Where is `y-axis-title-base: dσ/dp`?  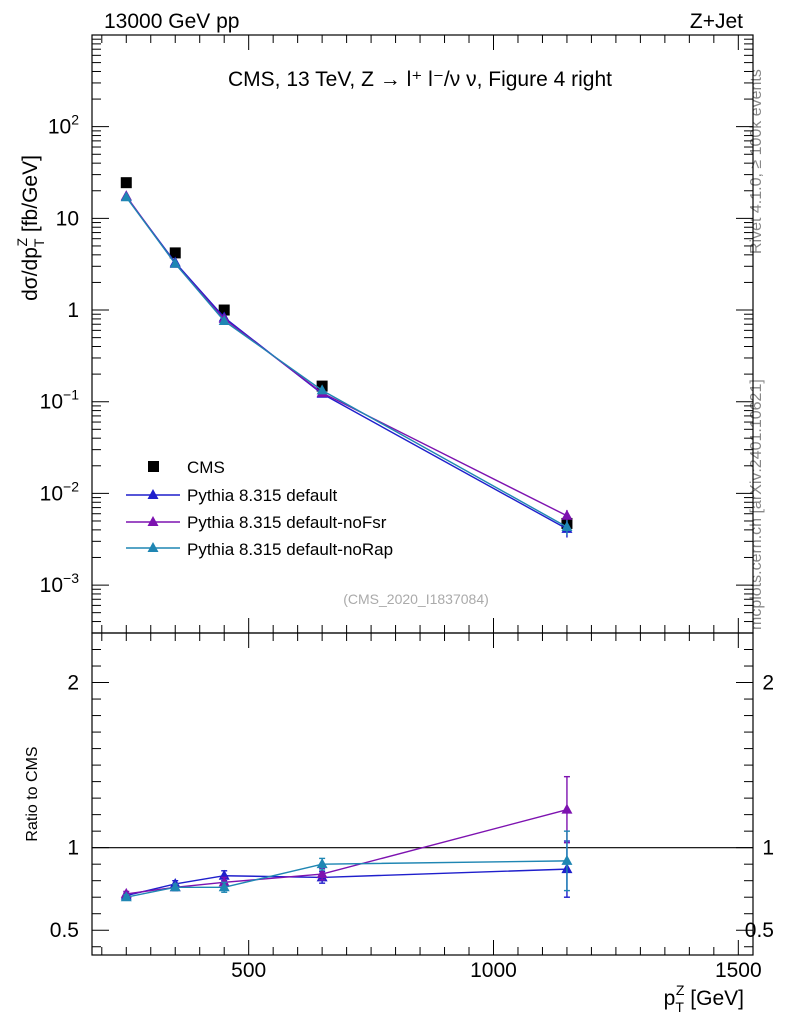 y-axis-title-base: dσ/dp is located at coordinates (30, 274).